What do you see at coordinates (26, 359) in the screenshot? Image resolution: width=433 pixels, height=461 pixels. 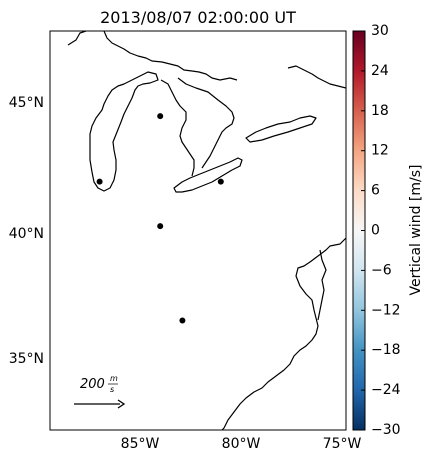 I see `lat-tick-35: 35°N` at bounding box center [26, 359].